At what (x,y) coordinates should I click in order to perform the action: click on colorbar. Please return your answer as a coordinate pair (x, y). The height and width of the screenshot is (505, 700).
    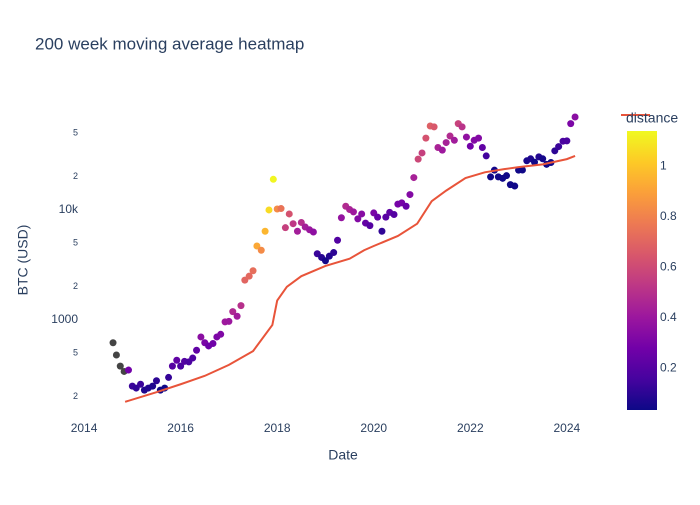
    Looking at the image, I should click on (642, 270).